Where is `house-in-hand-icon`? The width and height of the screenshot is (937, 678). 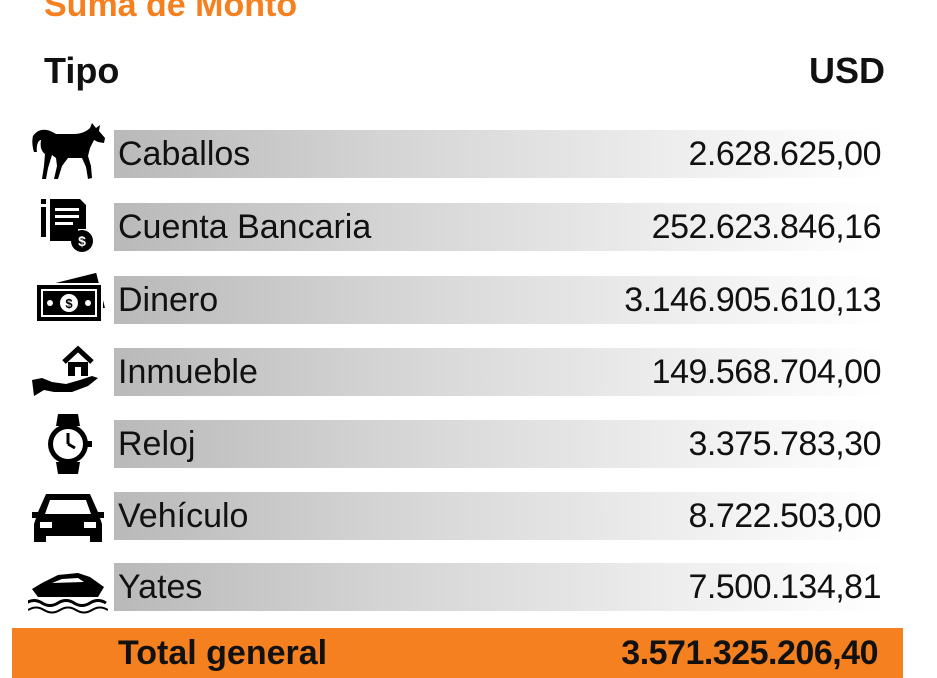
house-in-hand-icon is located at coordinates (68, 372).